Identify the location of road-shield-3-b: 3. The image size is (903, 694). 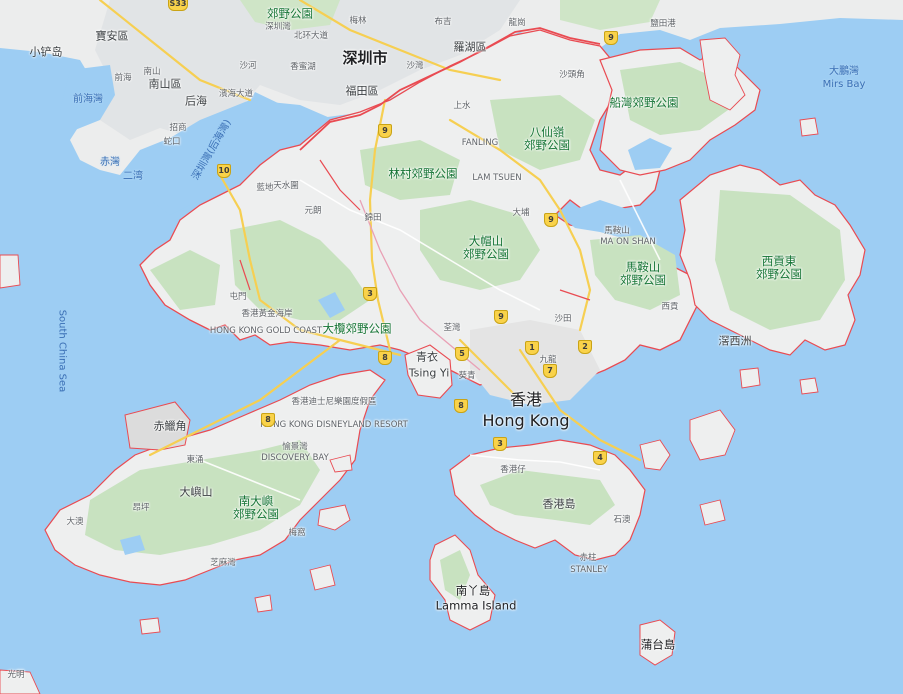
(500, 444).